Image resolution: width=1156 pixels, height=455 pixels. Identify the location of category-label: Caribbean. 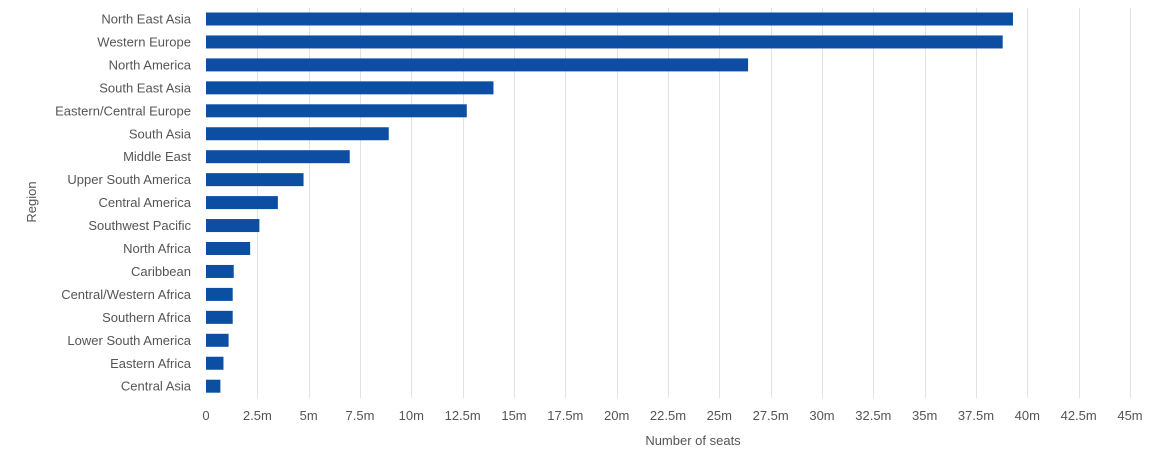
(161, 271).